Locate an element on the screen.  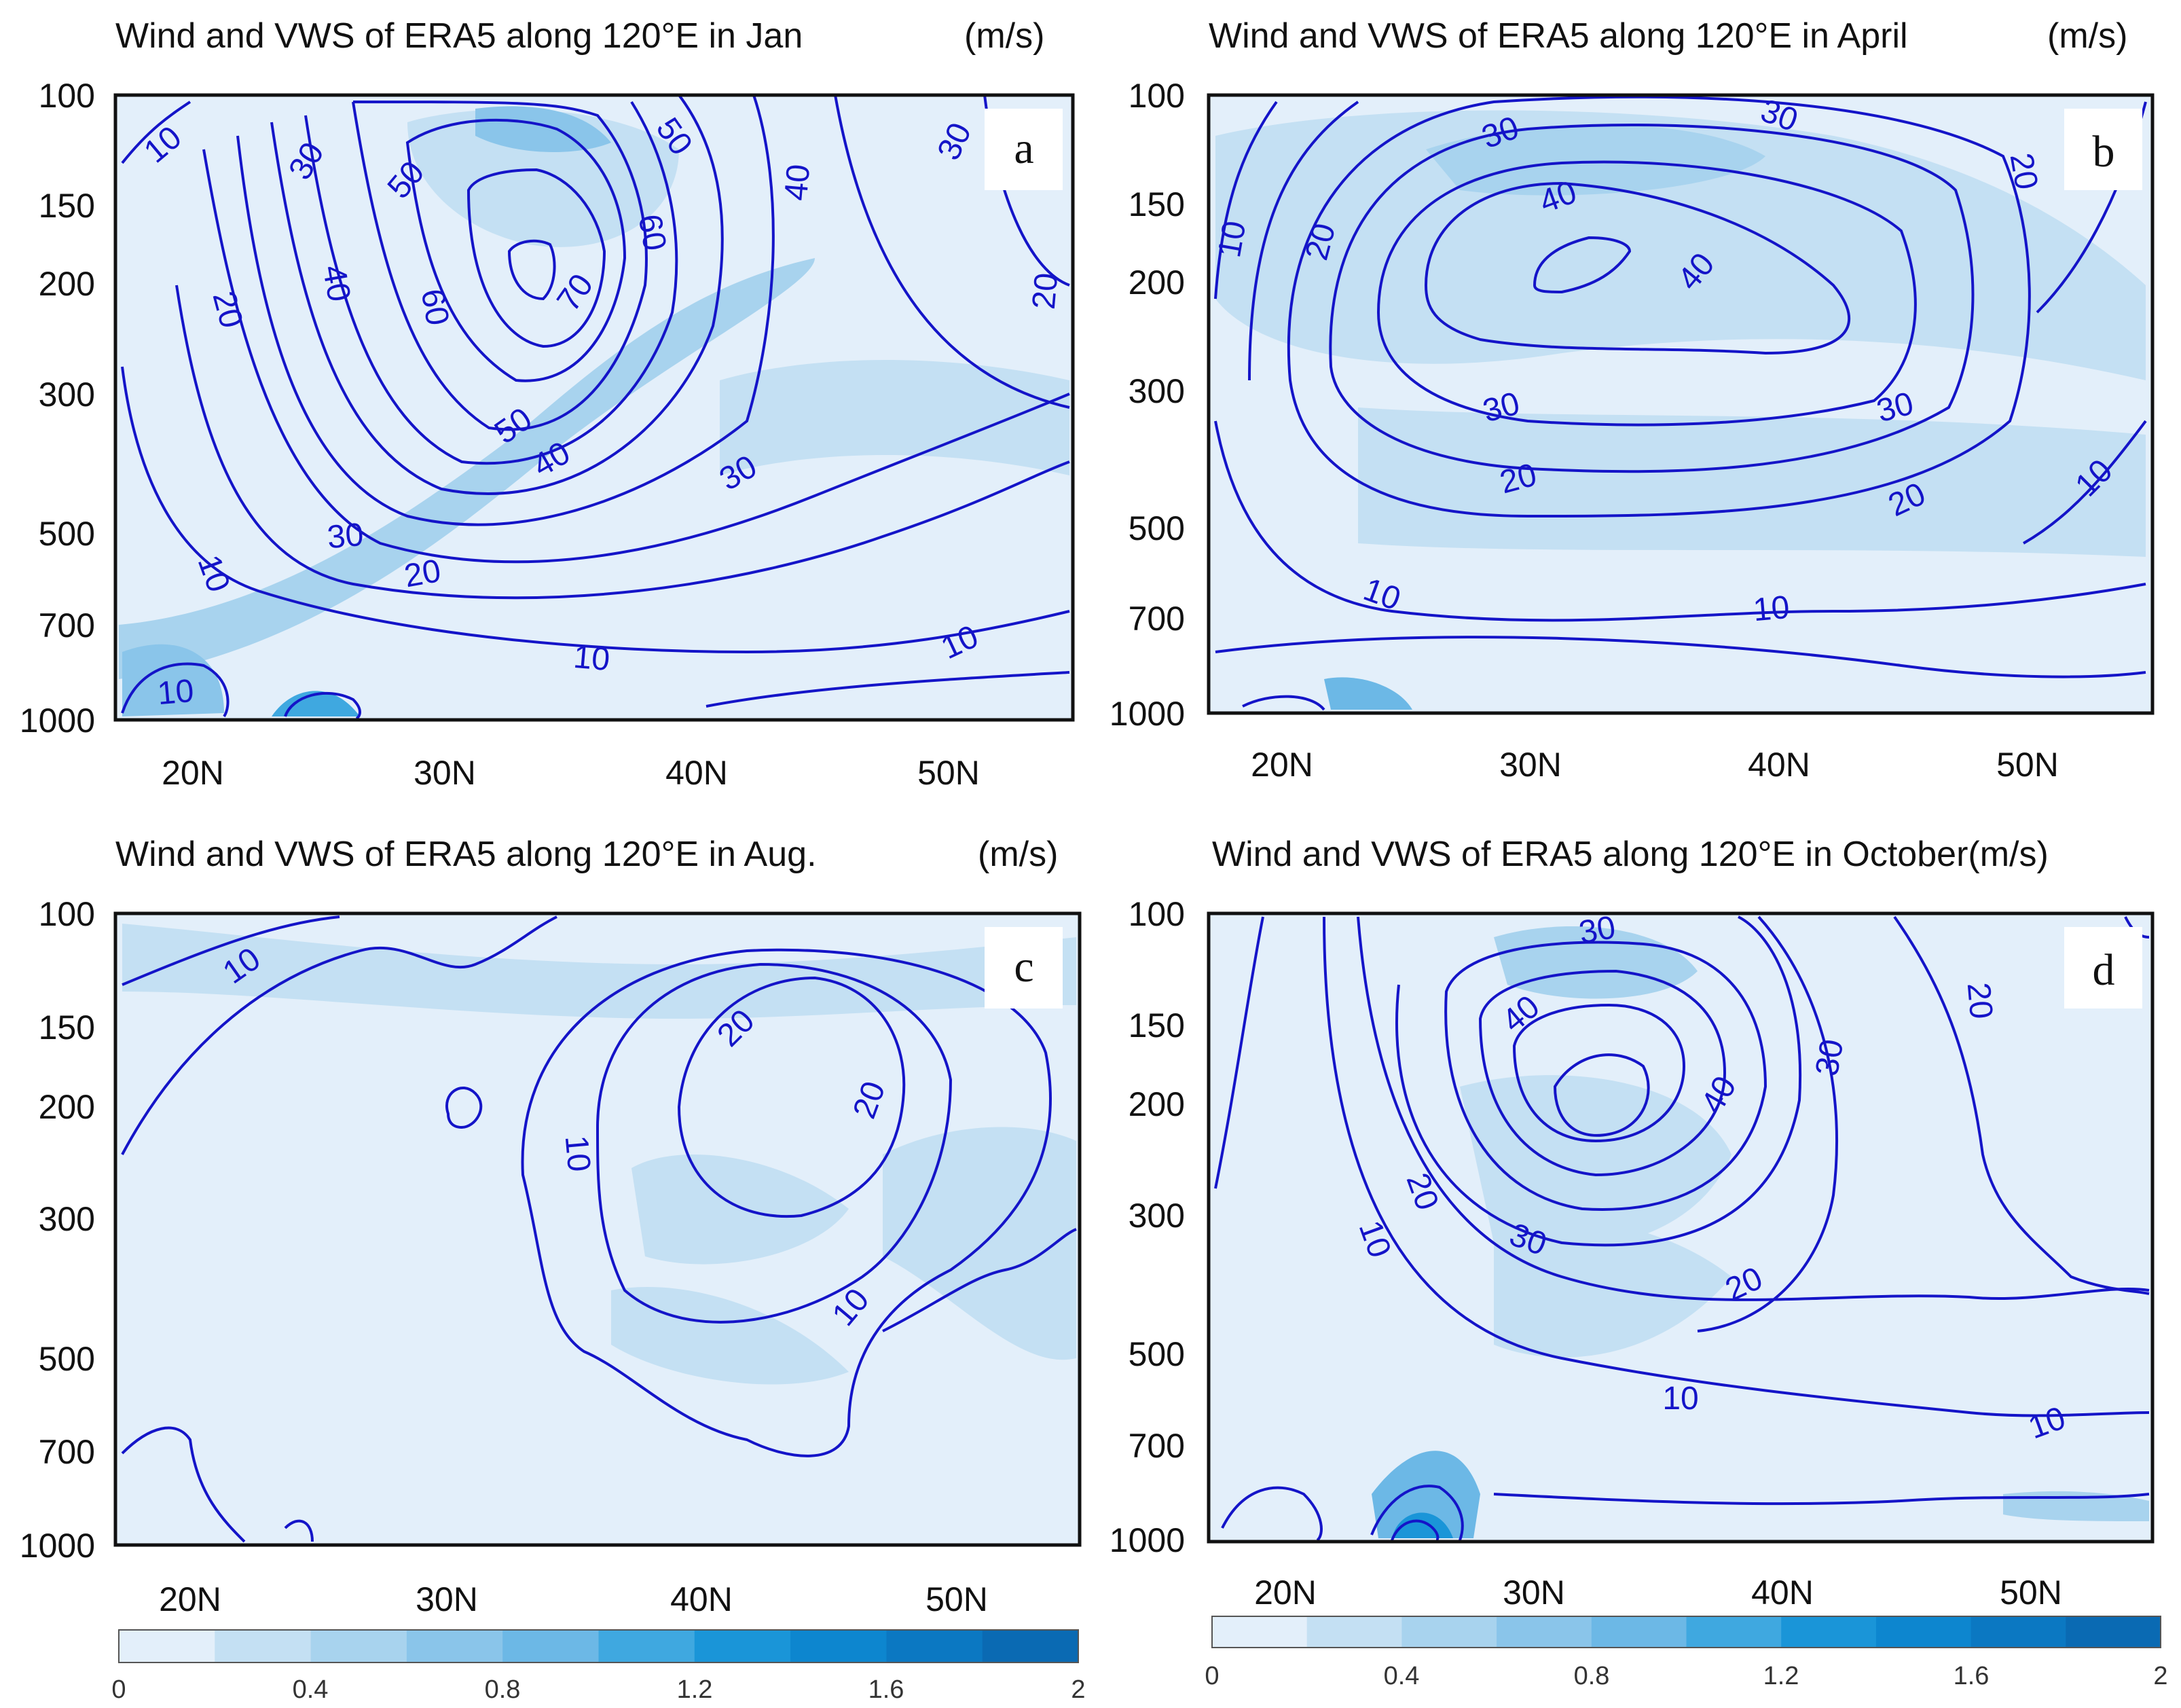
panel-a-shade-low1 is located at coordinates (173, 680).